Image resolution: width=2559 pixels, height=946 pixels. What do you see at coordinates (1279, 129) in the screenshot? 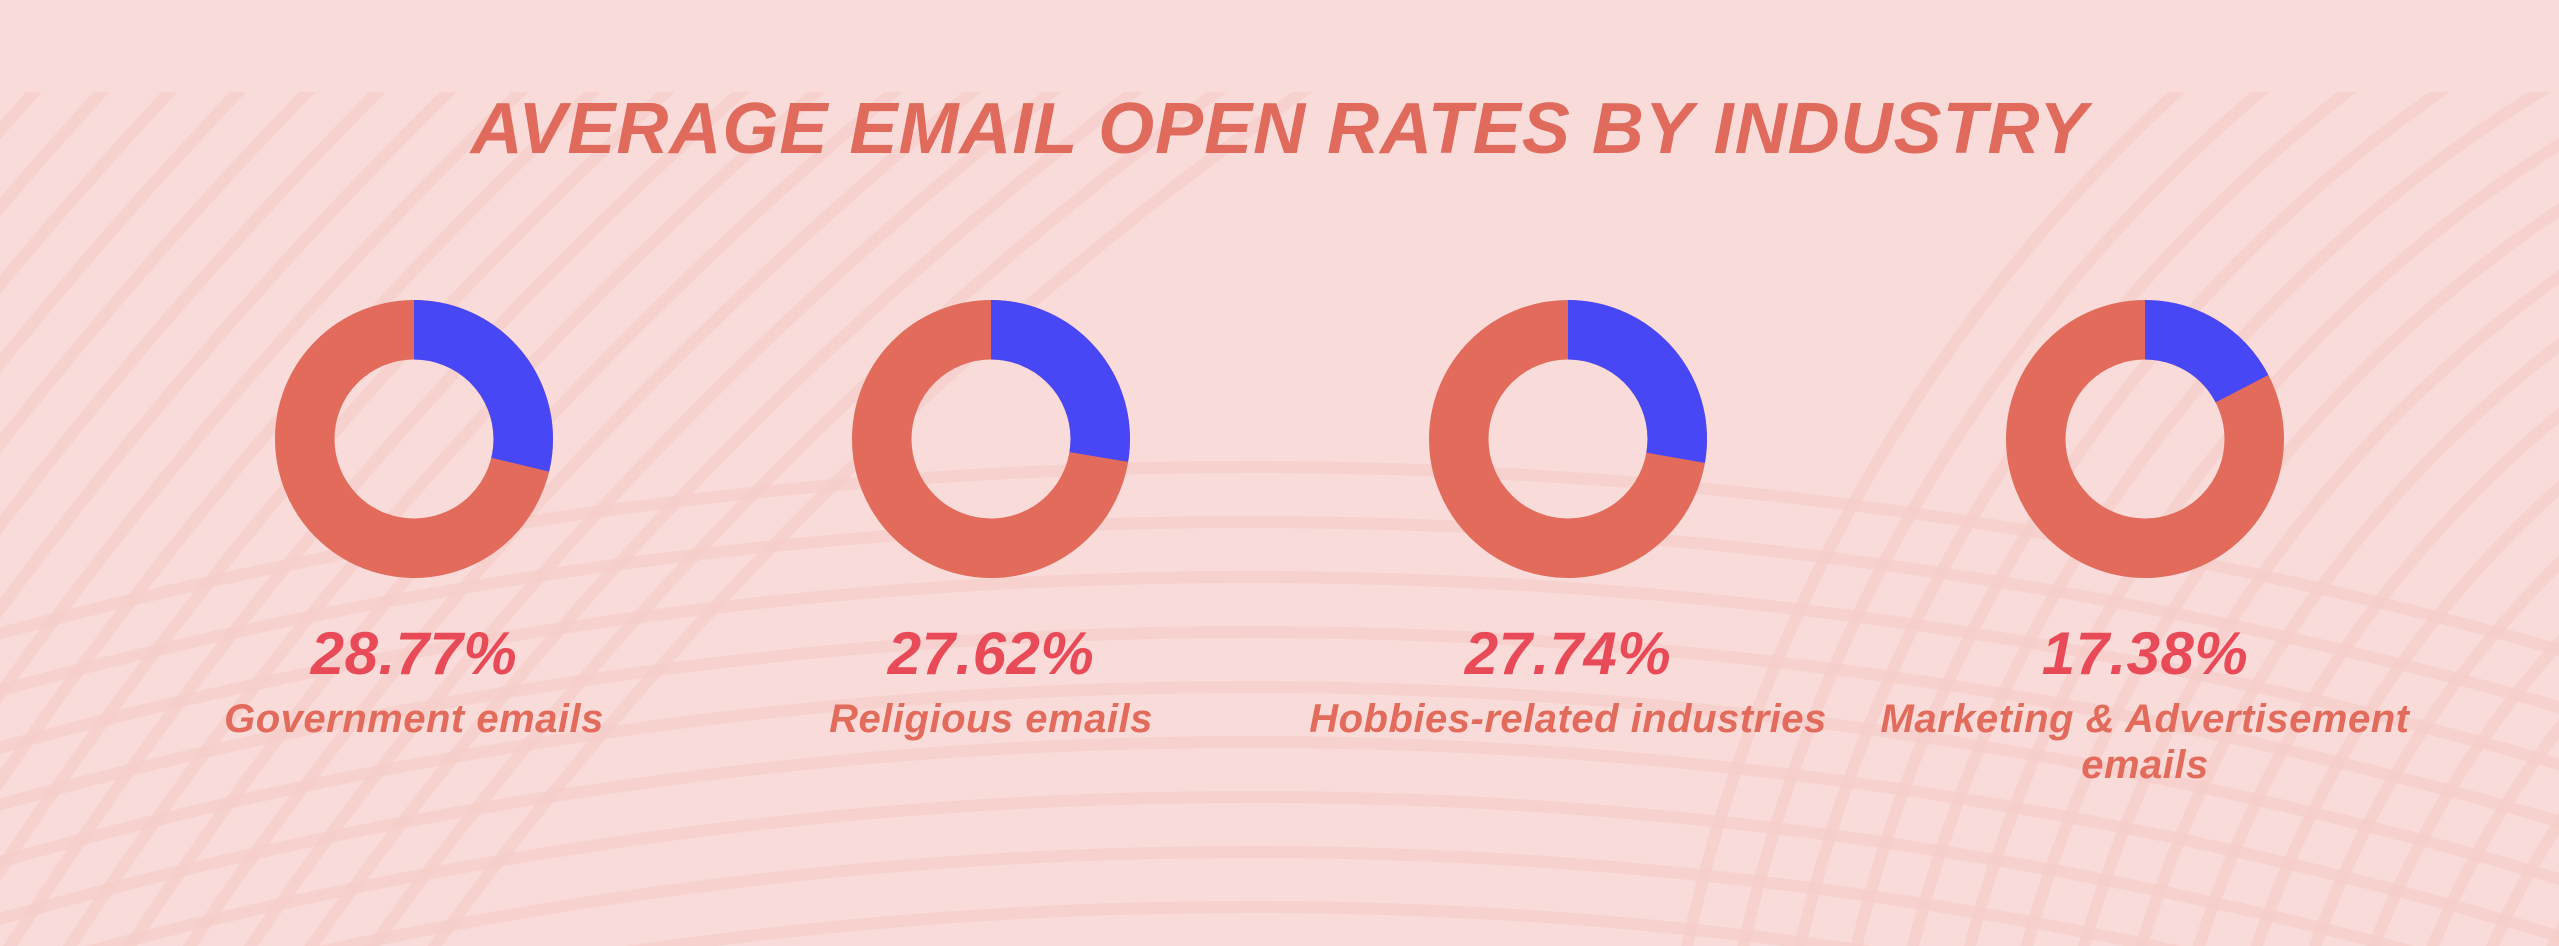
I see `page-title: AVERAGE EMAIL OPEN RATES BY INDUSTRY` at bounding box center [1279, 129].